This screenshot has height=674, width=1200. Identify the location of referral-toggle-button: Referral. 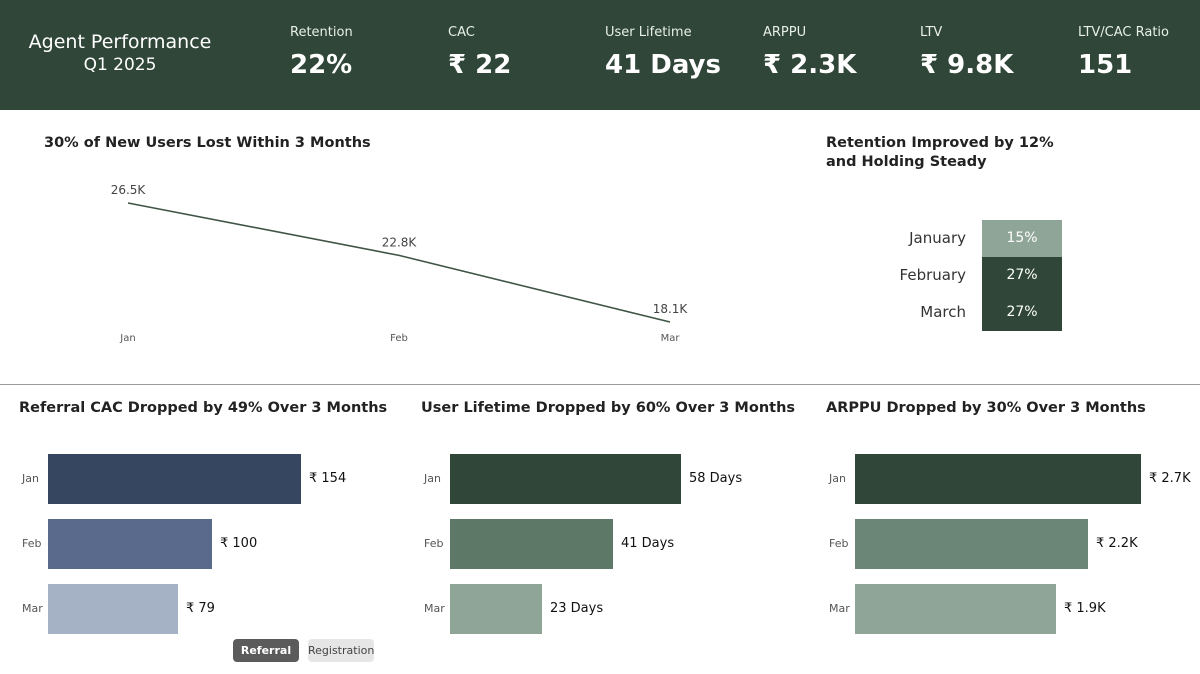
(266, 650).